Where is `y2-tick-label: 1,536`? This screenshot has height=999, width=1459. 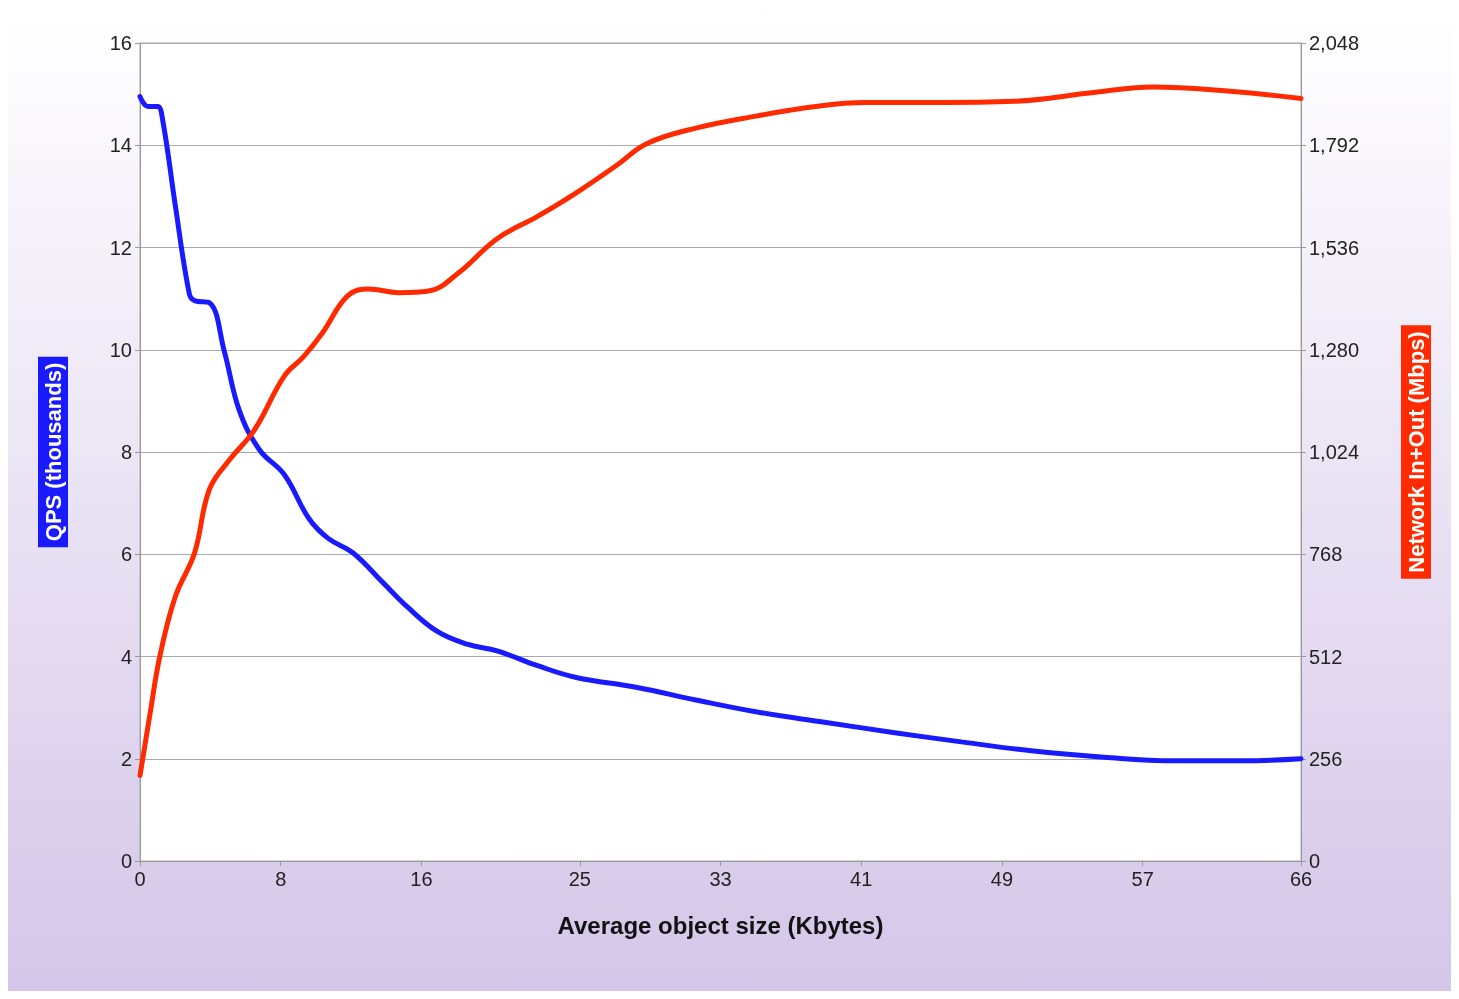 y2-tick-label: 1,536 is located at coordinates (1334, 247).